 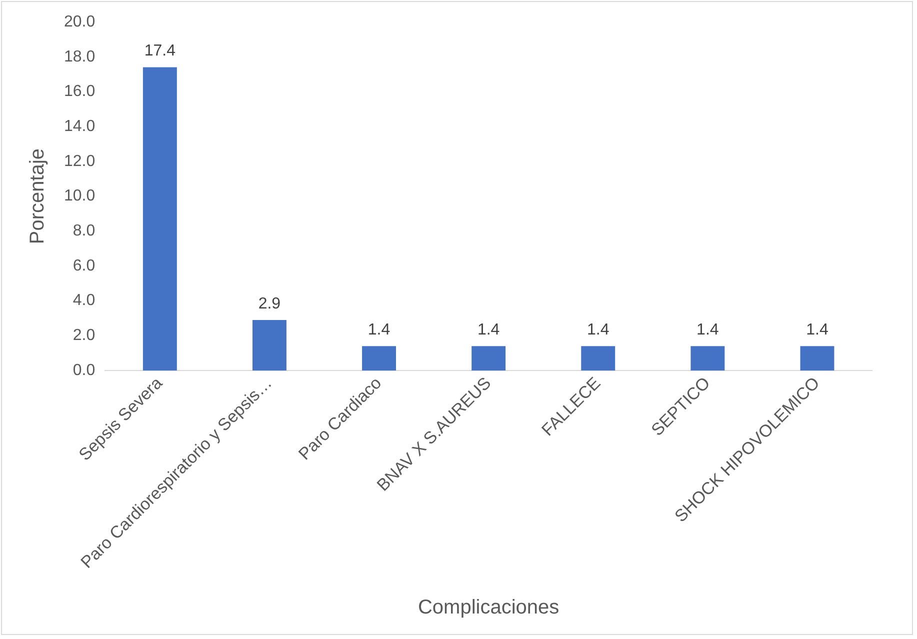 I want to click on x-axis-title: Complicaciones, so click(x=489, y=607).